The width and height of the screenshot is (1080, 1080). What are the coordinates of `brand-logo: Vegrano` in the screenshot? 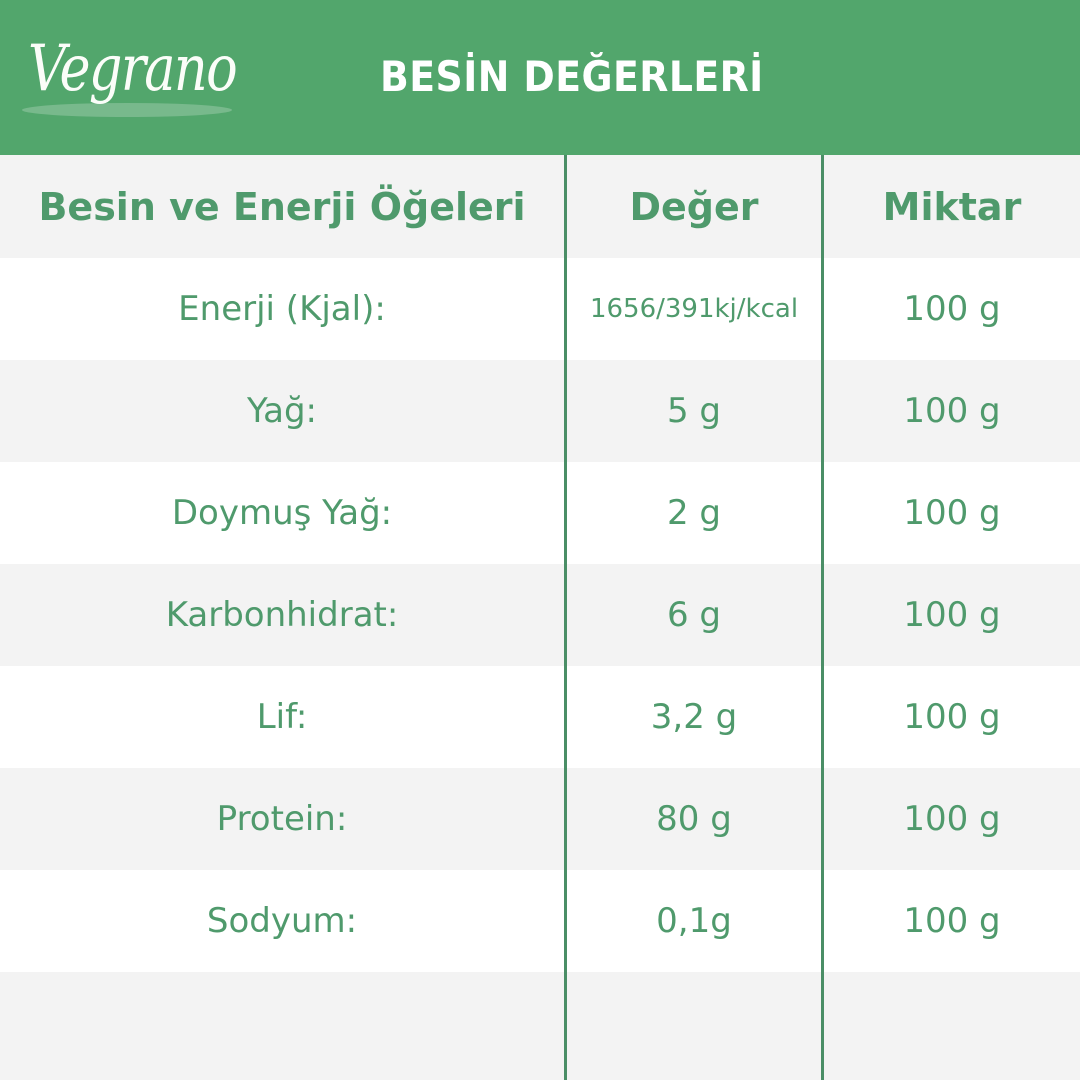 It's located at (133, 69).